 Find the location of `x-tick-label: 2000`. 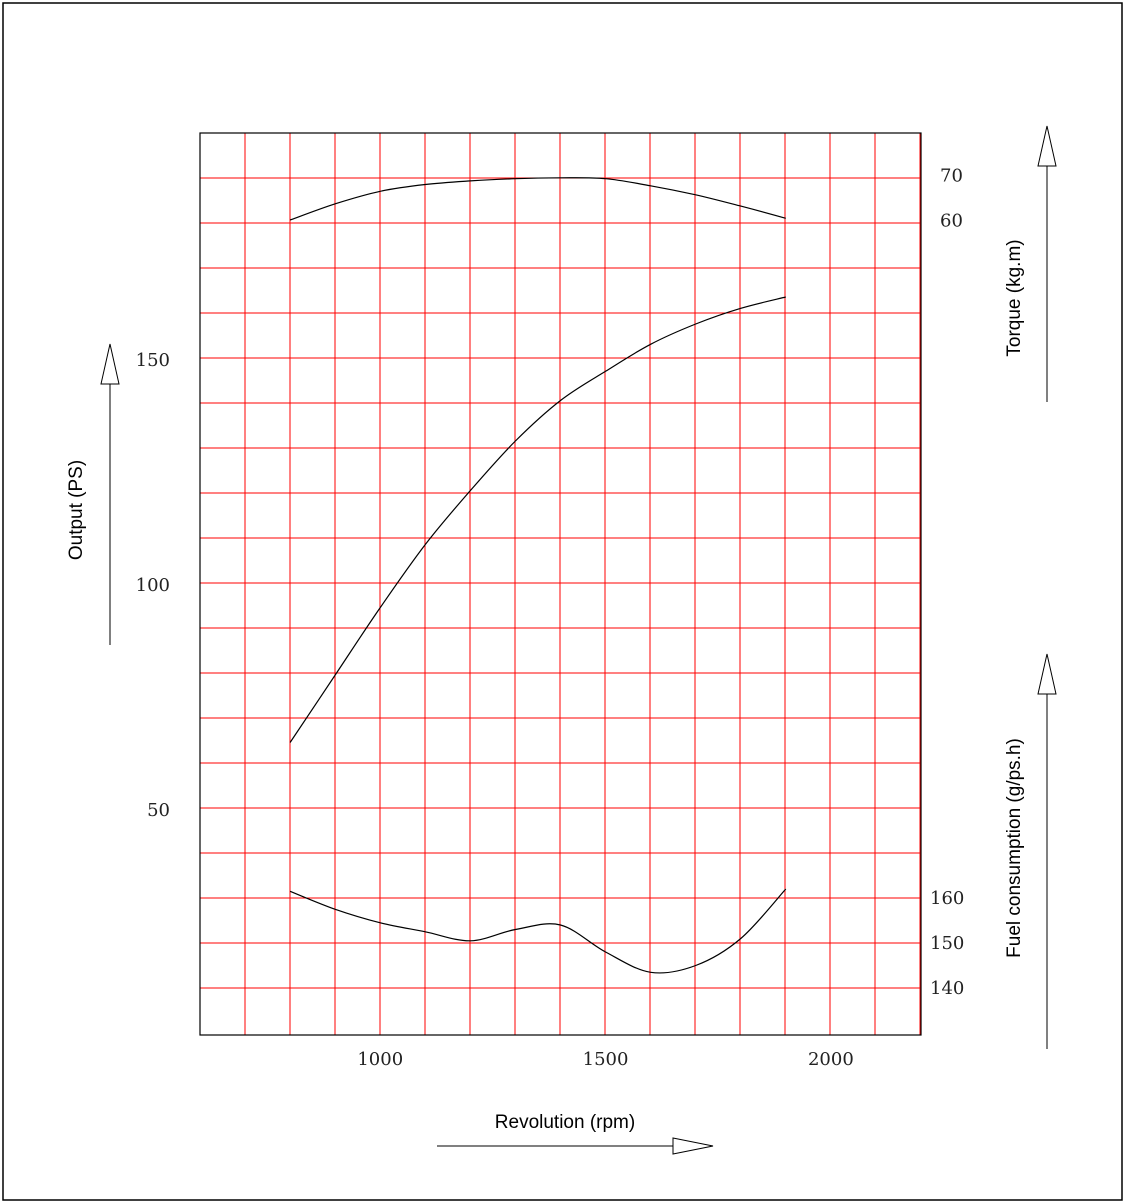

x-tick-label: 2000 is located at coordinates (831, 1059).